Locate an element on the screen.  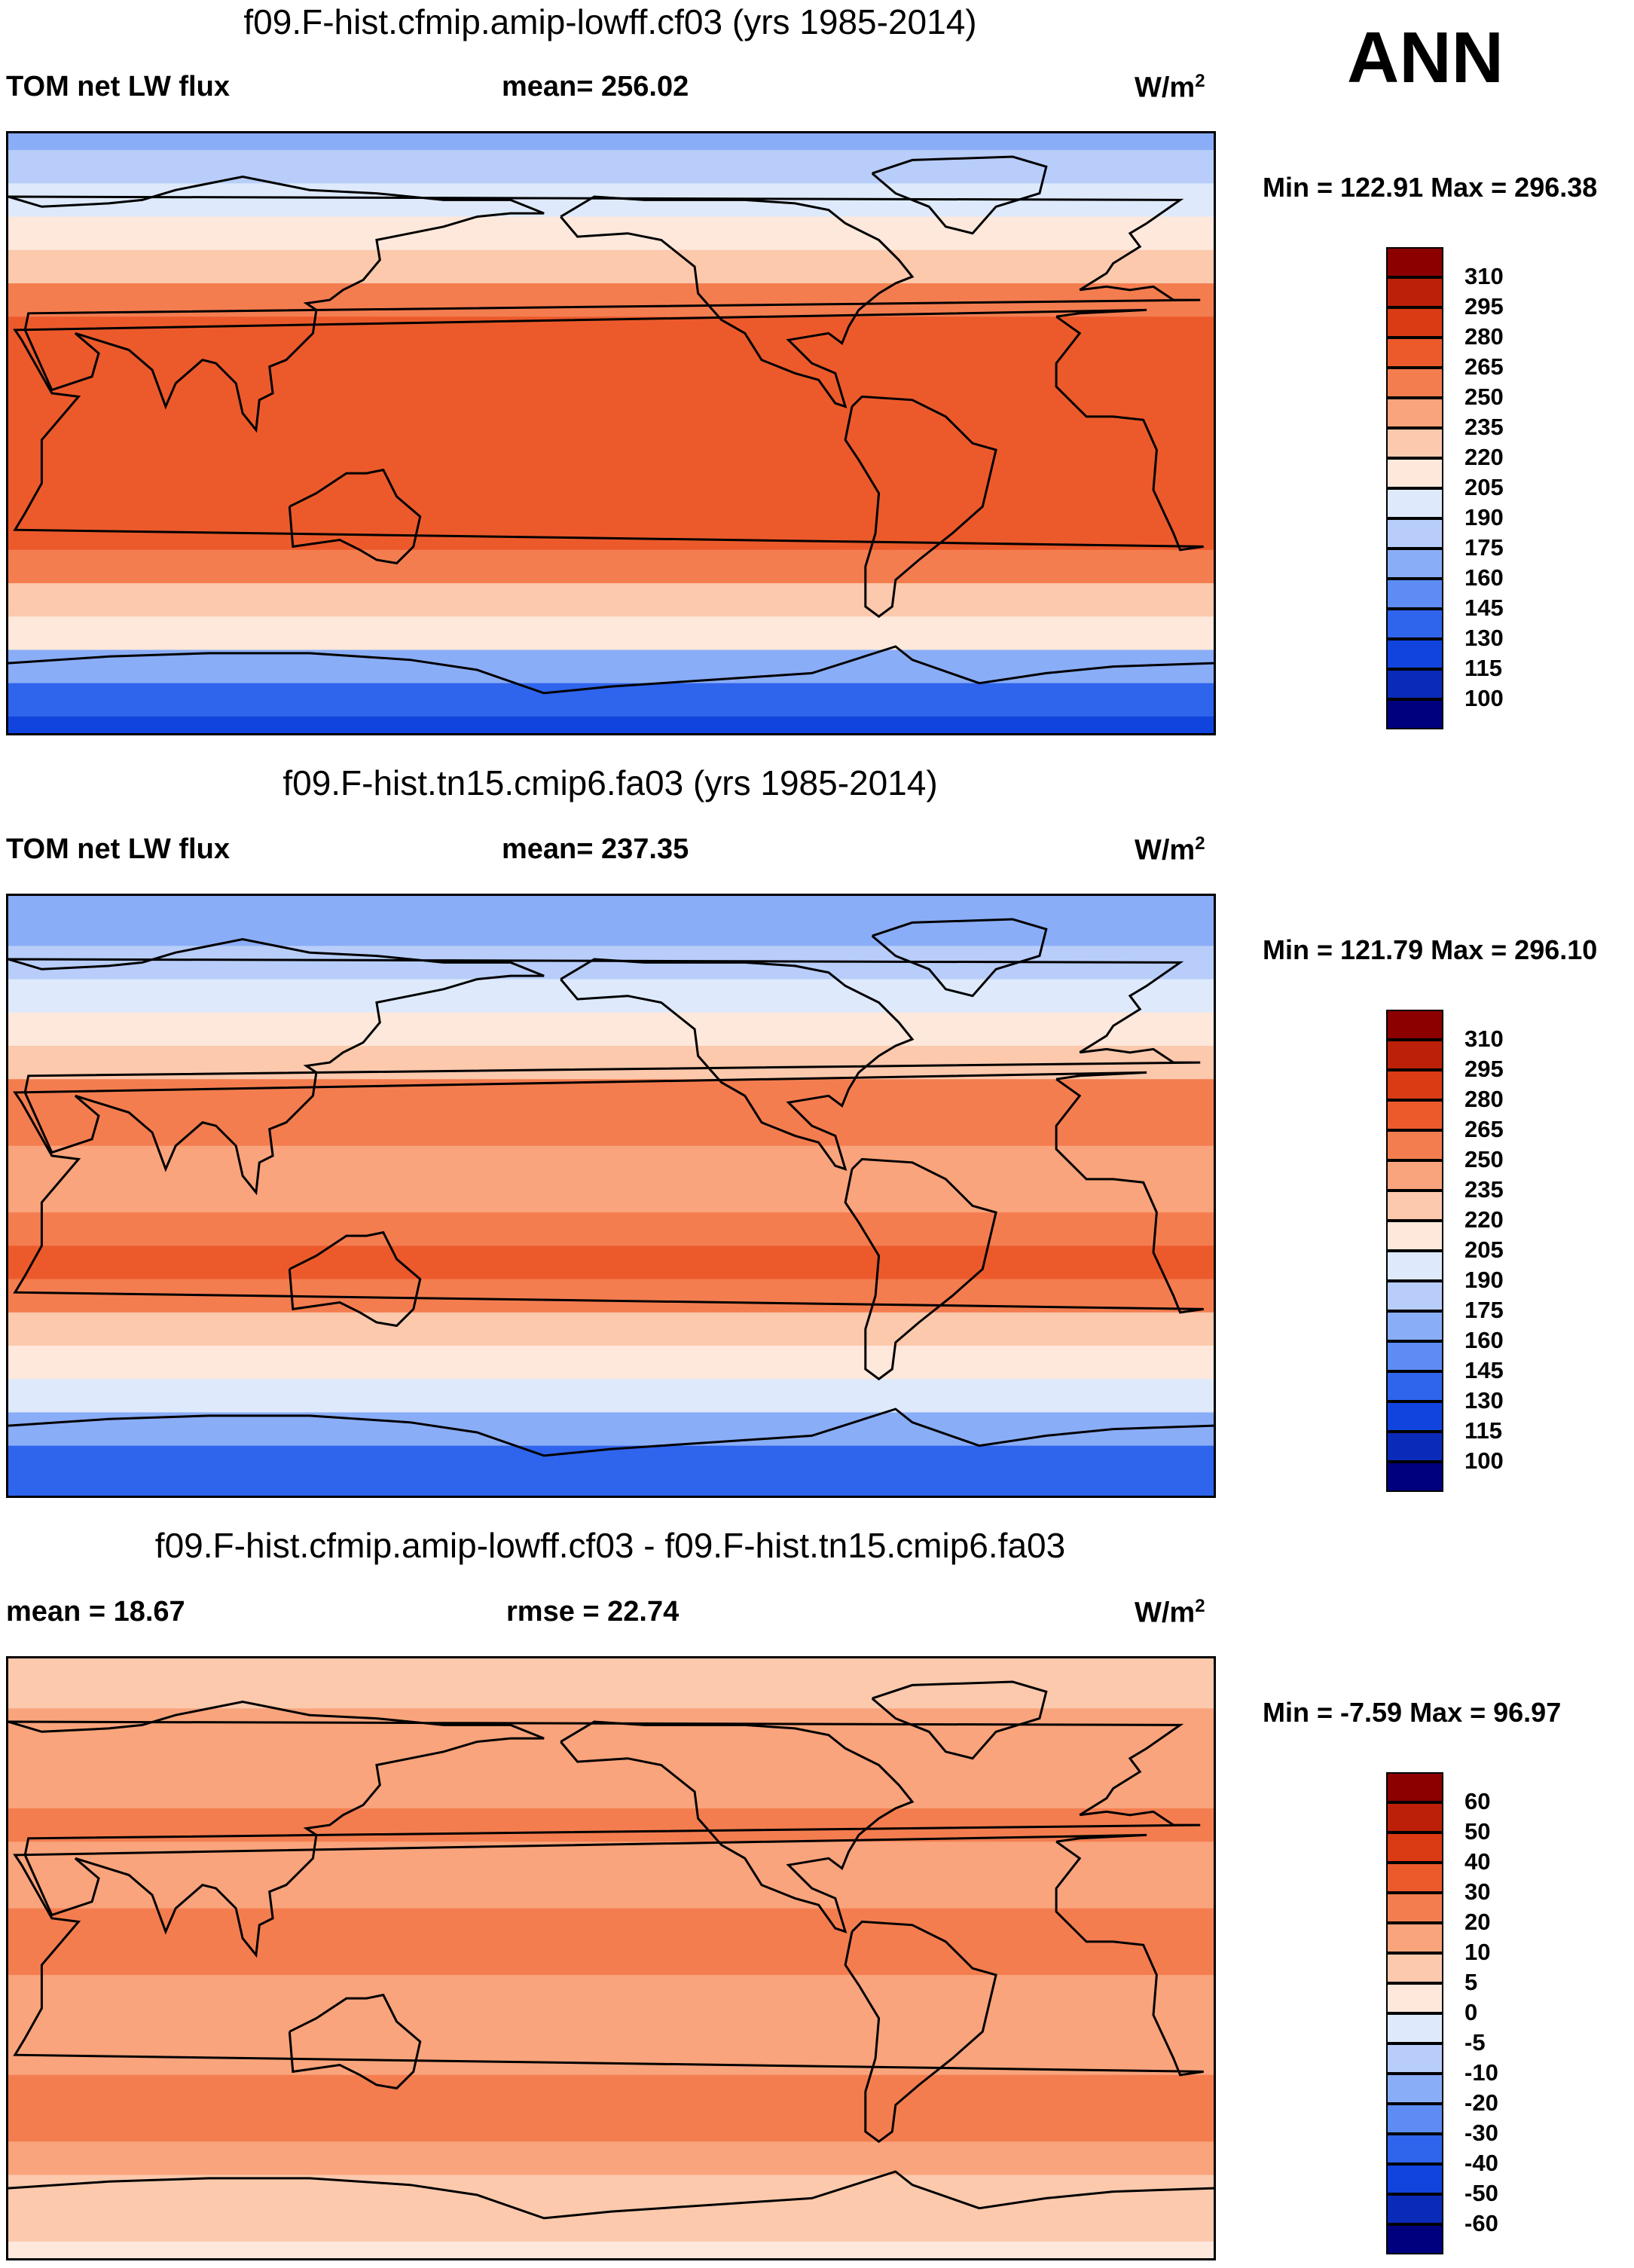
panel-2-colorbar-tick: 100 is located at coordinates (1484, 1460).